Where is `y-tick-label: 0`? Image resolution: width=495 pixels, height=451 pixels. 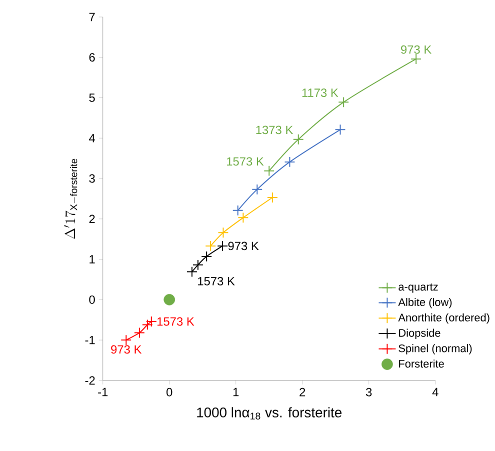
y-tick-label: 0 is located at coordinates (92, 299).